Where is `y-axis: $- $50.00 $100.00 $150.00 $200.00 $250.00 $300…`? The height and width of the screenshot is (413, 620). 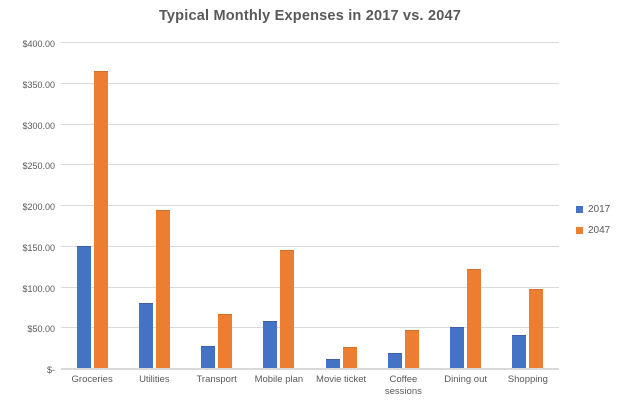
y-axis: $- $50.00 $100.00 $150.00 $200.00 $250.00 $300… is located at coordinates (27, 207).